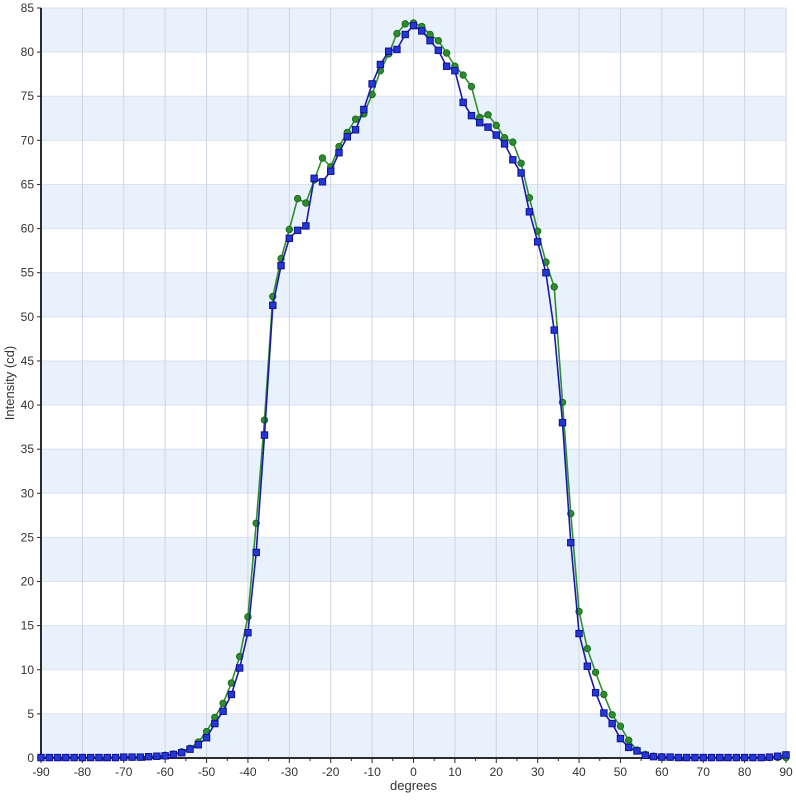 Image resolution: width=796 pixels, height=810 pixels. I want to click on y-tick-label: 60, so click(28, 229).